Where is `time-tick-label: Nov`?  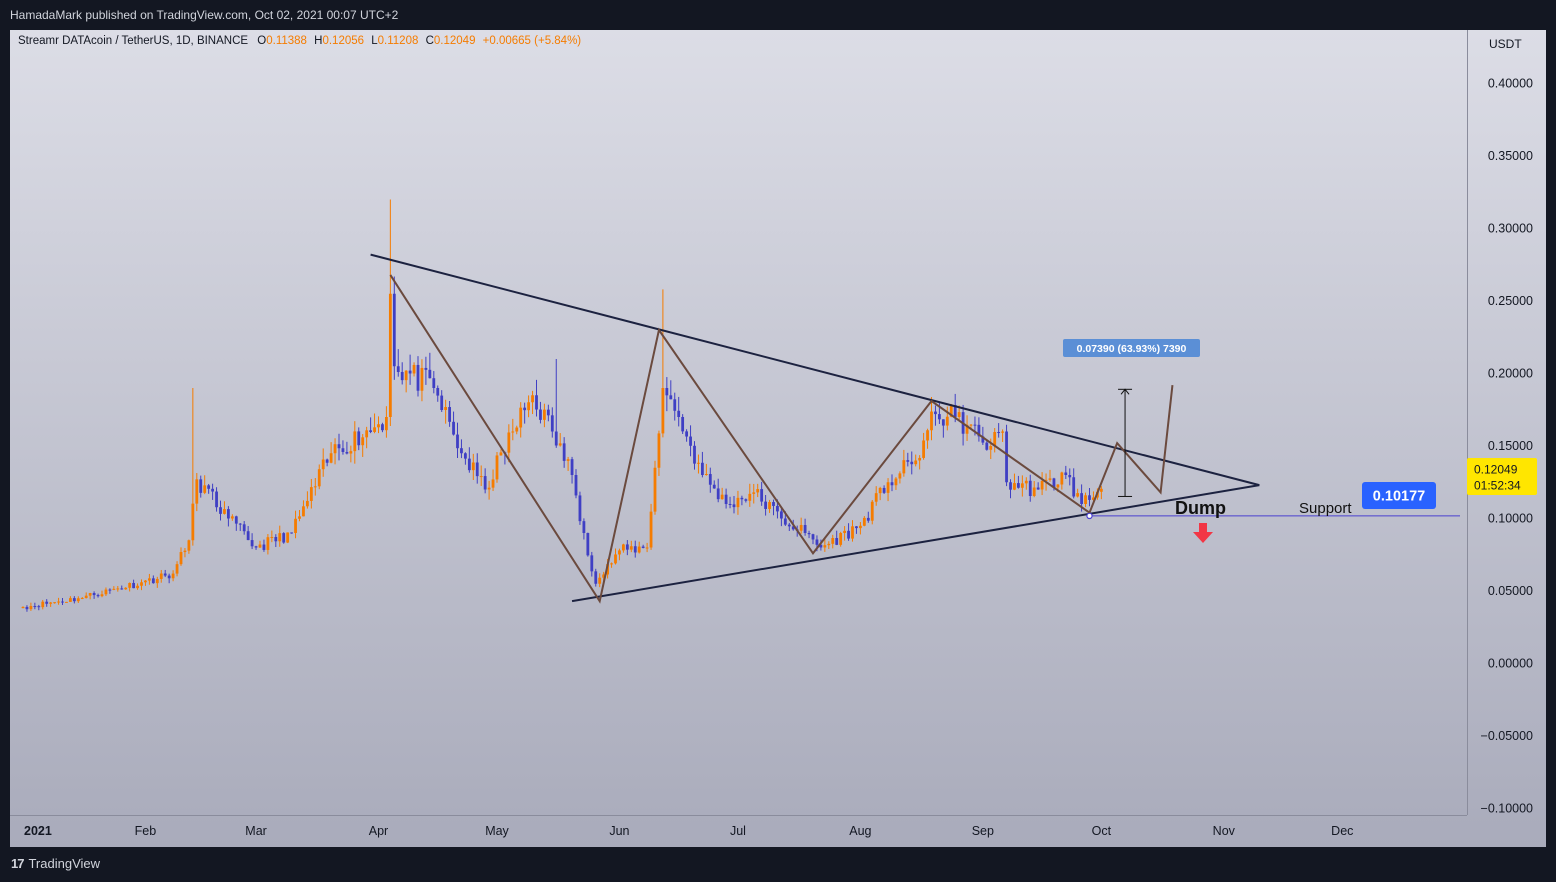
time-tick-label: Nov is located at coordinates (1224, 831).